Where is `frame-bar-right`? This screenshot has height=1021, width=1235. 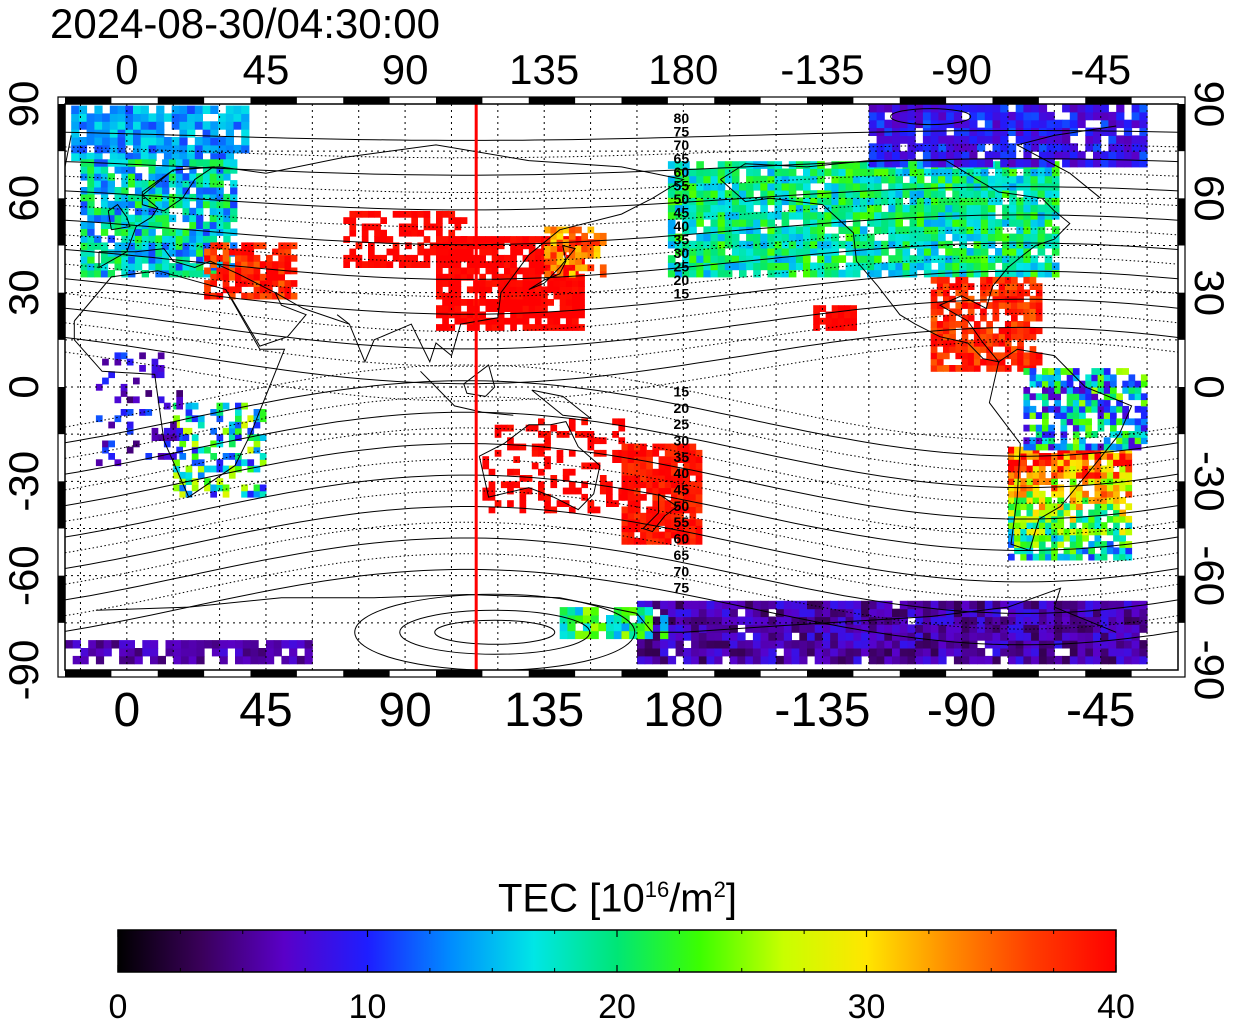
frame-bar-right is located at coordinates (1181, 316).